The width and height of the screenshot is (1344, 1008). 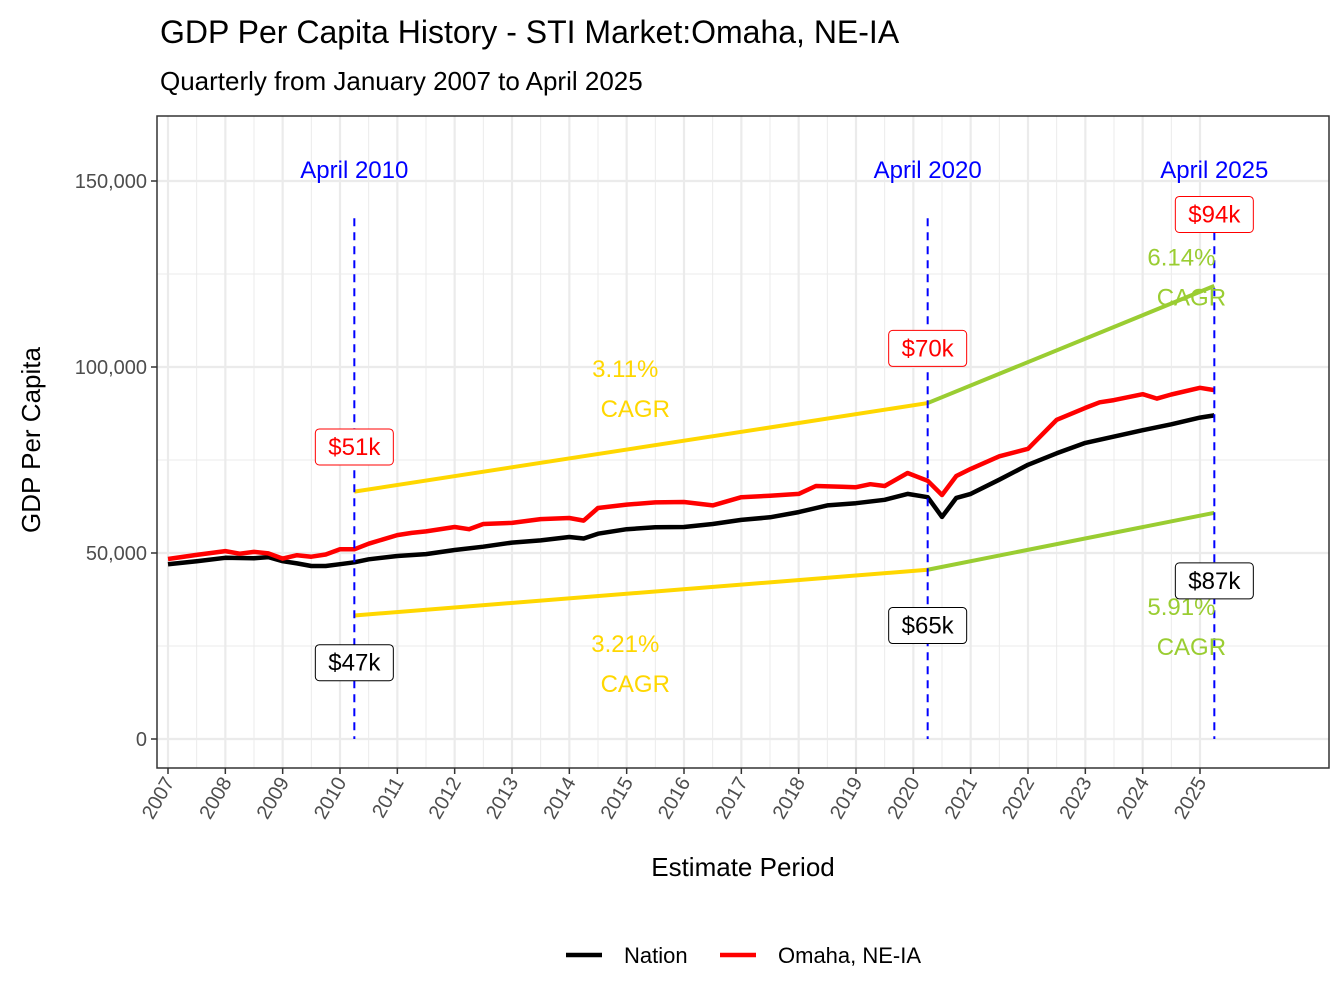 What do you see at coordinates (731, 799) in the screenshot?
I see `x-tick-label: 2017` at bounding box center [731, 799].